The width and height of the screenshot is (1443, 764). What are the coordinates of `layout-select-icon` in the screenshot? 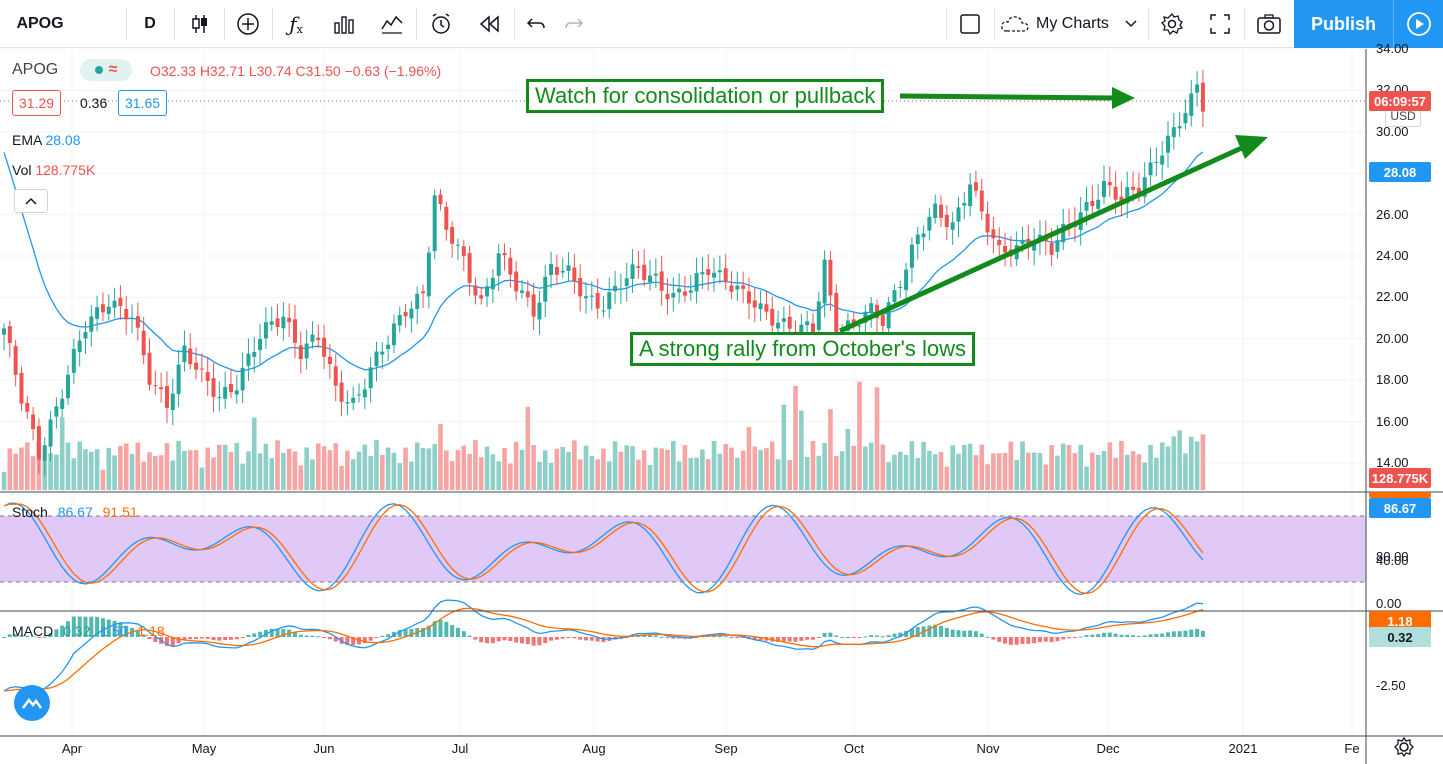 It's located at (970, 24).